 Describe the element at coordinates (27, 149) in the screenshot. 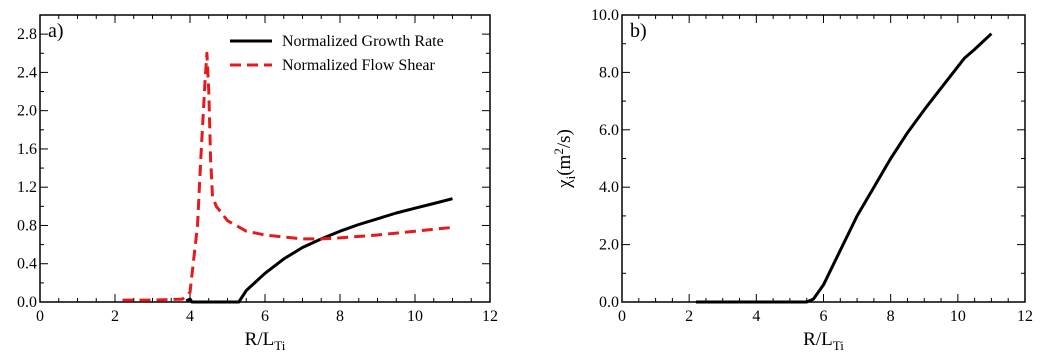

I see `y-tick-label: 1.6` at that location.